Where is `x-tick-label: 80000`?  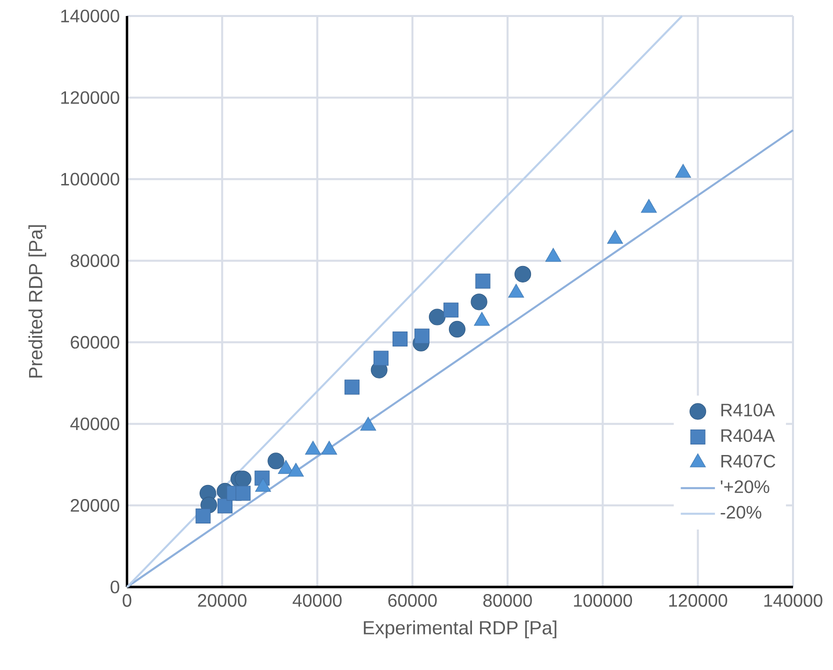
x-tick-label: 80000 is located at coordinates (507, 600).